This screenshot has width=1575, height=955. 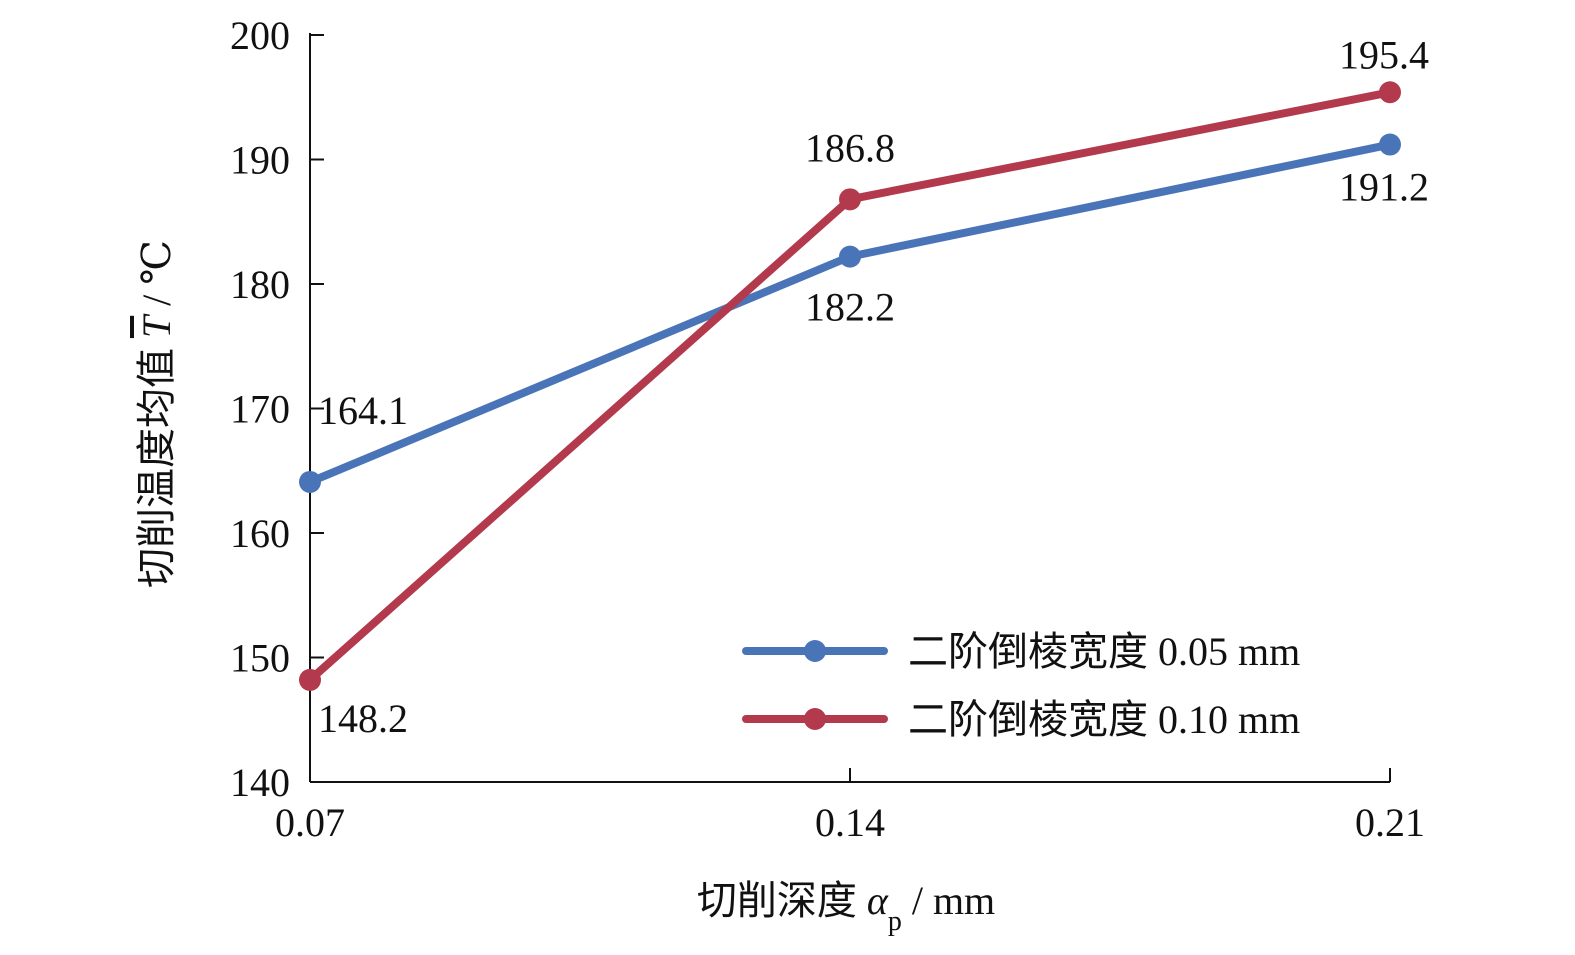 What do you see at coordinates (1021, 685) in the screenshot?
I see `legend: 二阶倒棱宽度 0.05 mm 二阶倒棱宽度 0.10 mm` at bounding box center [1021, 685].